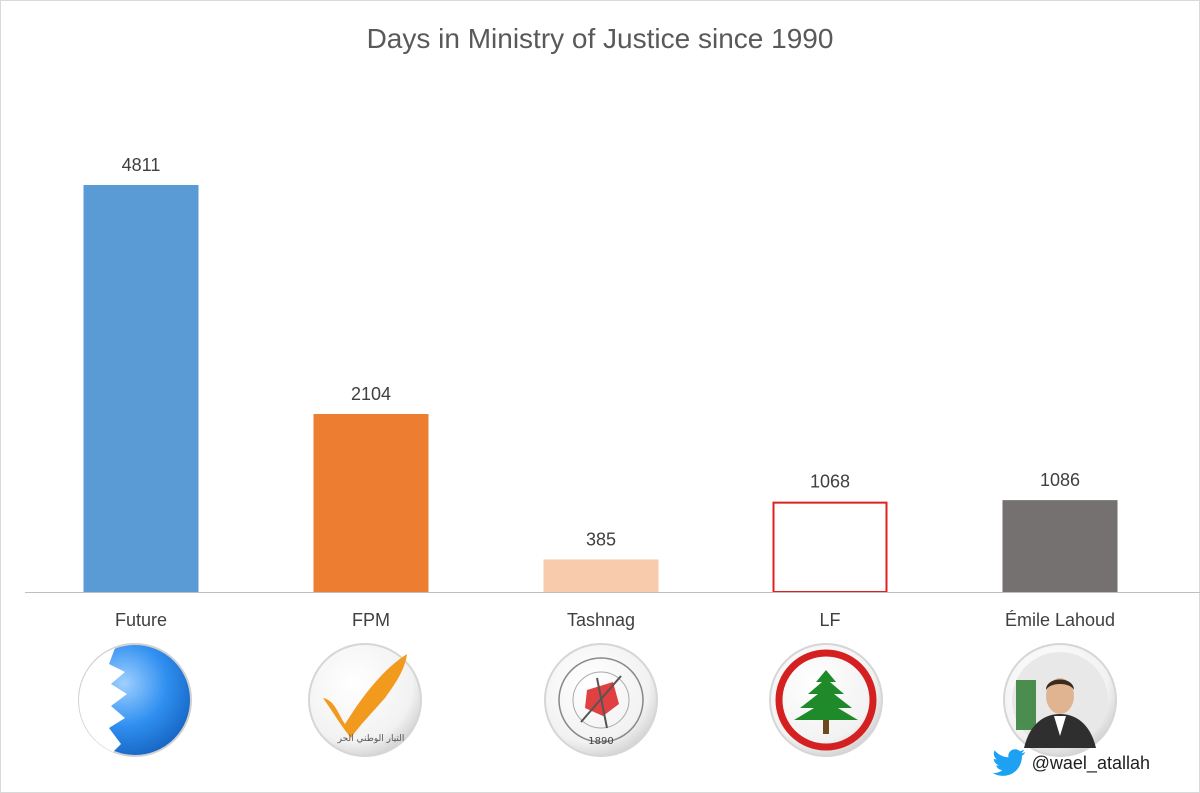 This screenshot has width=1200, height=793. I want to click on emile-lahoud-portrait-icon, so click(1060, 700).